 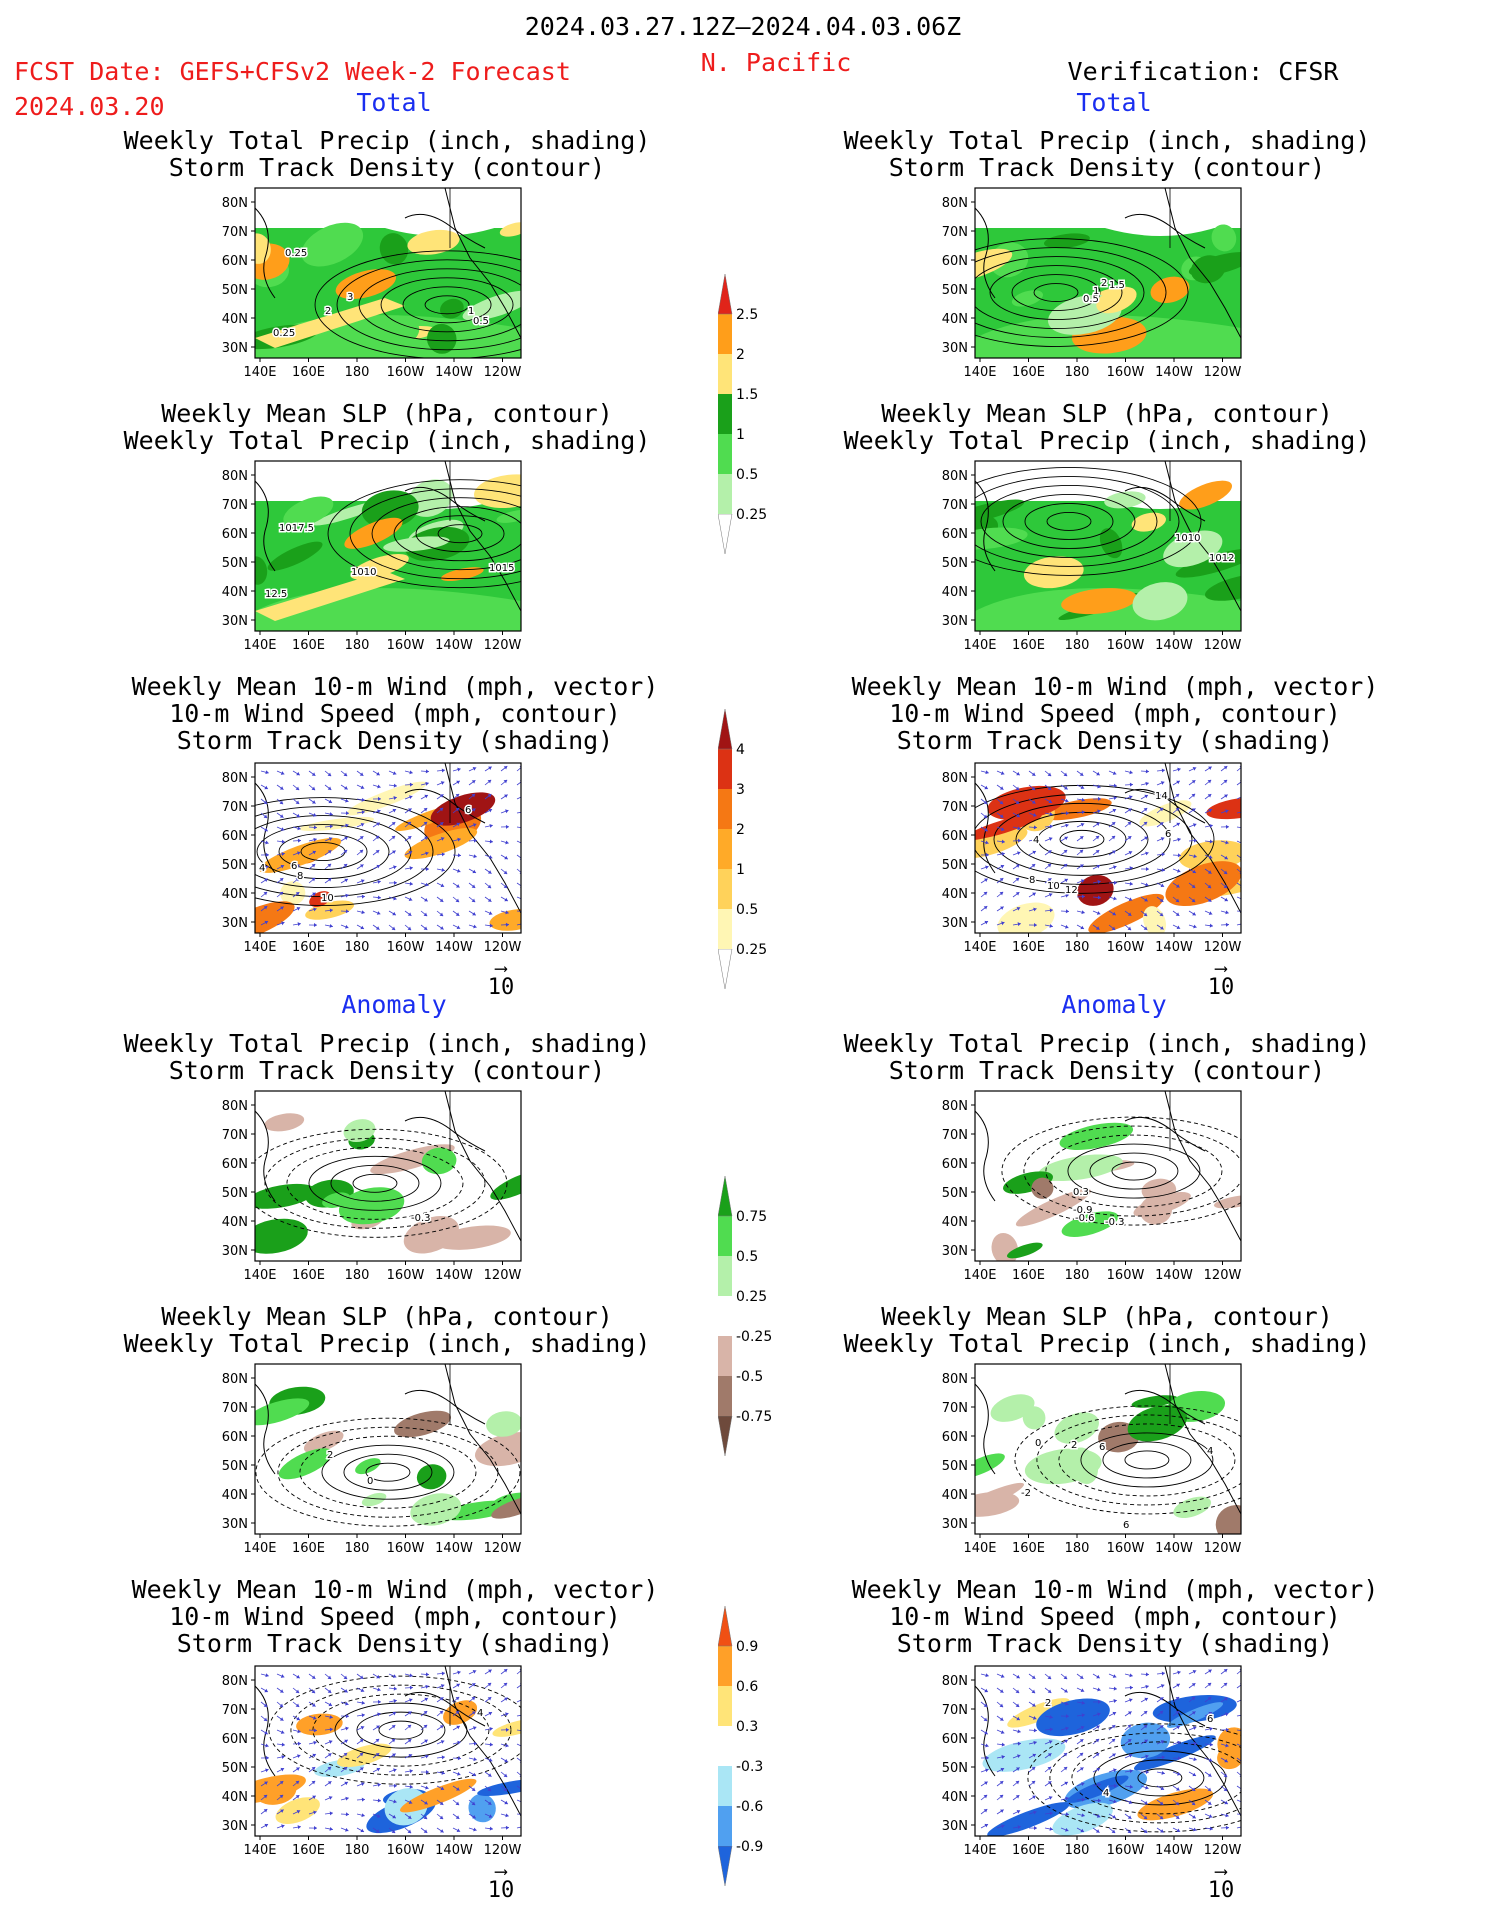 I want to click on contour-label: 1017.5, so click(x=296, y=528).